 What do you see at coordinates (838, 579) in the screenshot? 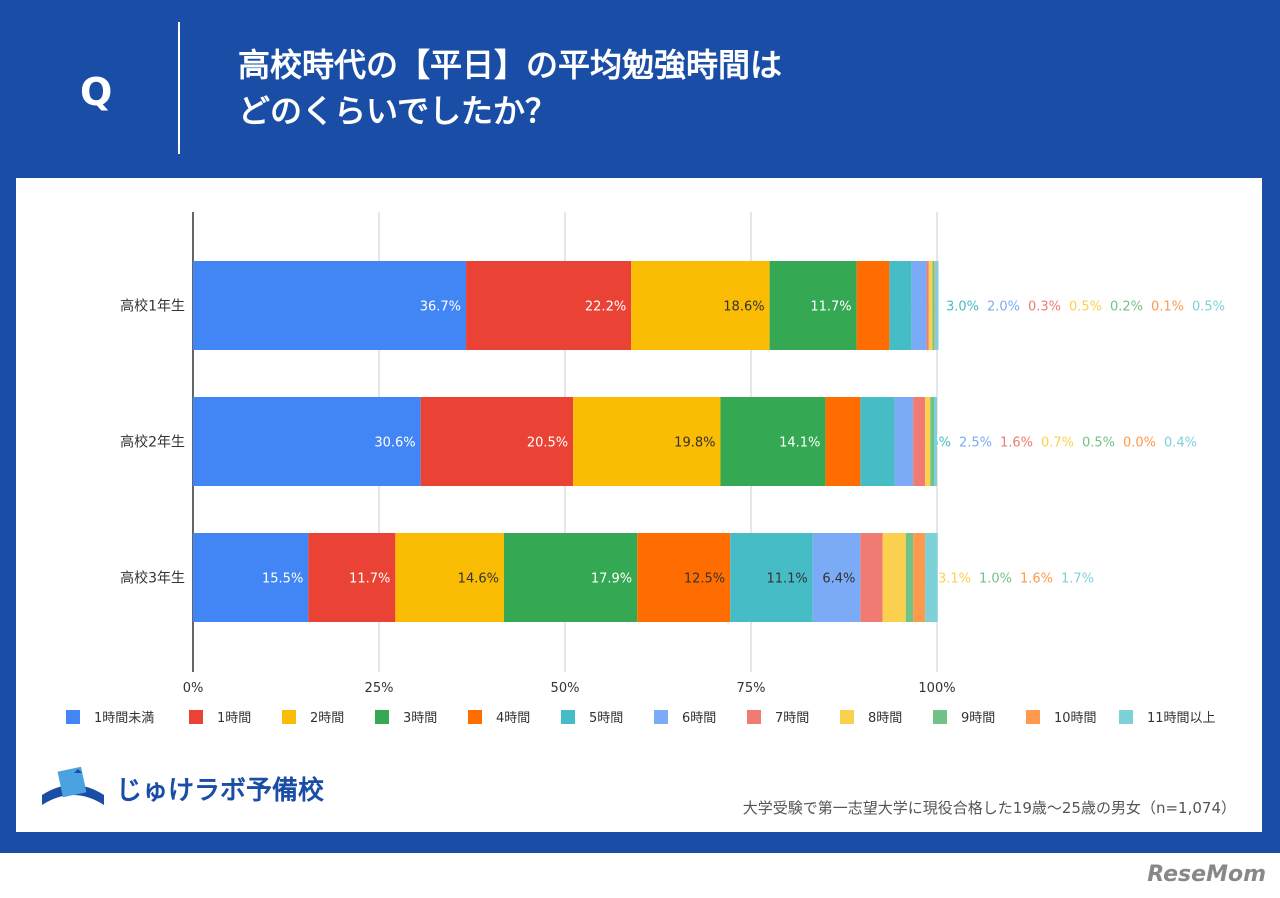
I see `data-label: 6.4%` at bounding box center [838, 579].